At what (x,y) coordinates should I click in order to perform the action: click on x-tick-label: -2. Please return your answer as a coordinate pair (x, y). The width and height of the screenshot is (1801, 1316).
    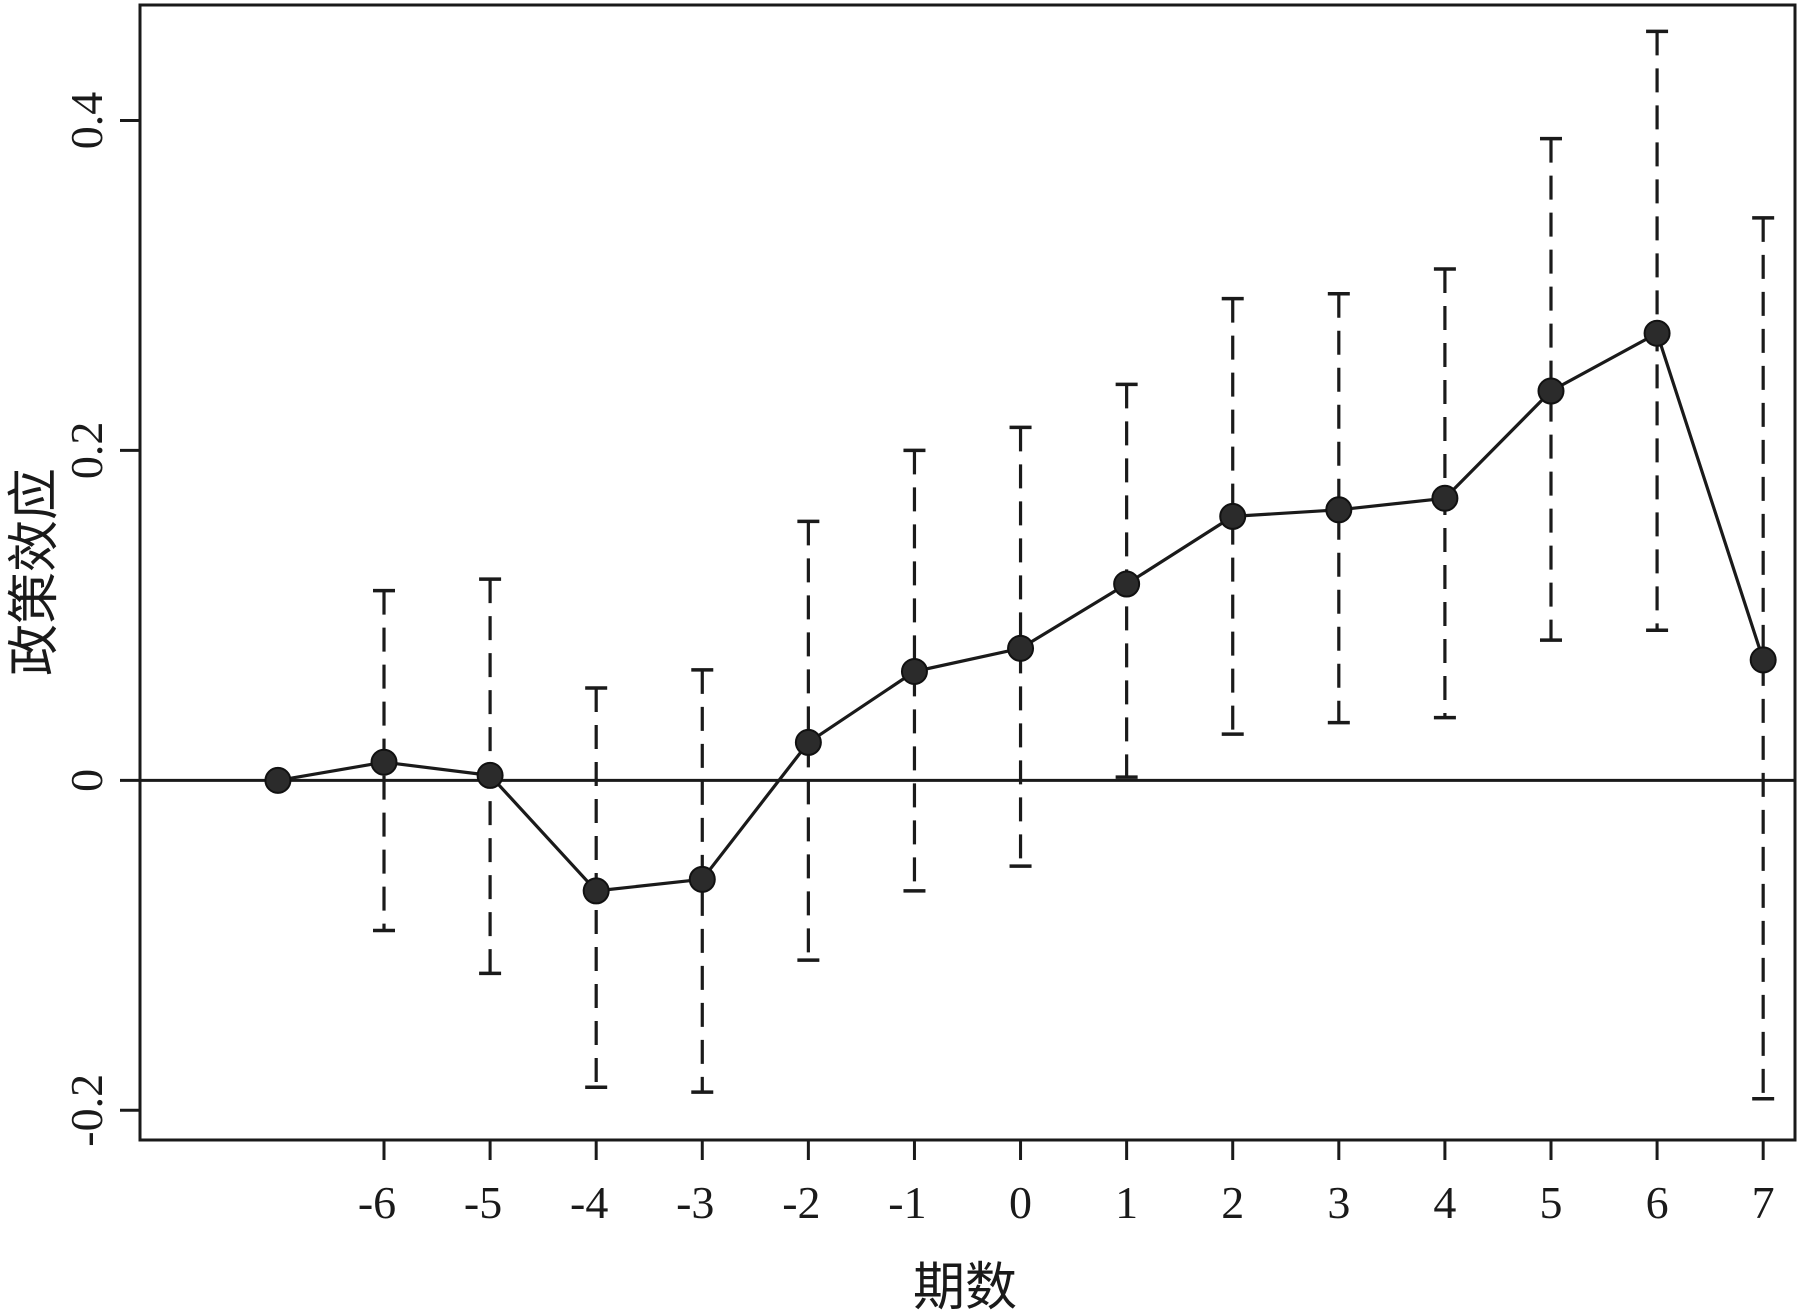
    Looking at the image, I should click on (801, 1202).